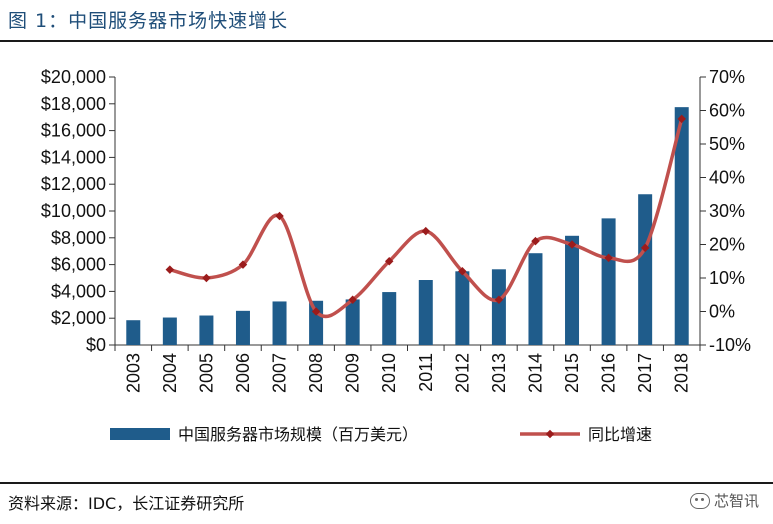 This screenshot has width=773, height=524. I want to click on y-left-tick-label: $4,000, so click(78, 291).